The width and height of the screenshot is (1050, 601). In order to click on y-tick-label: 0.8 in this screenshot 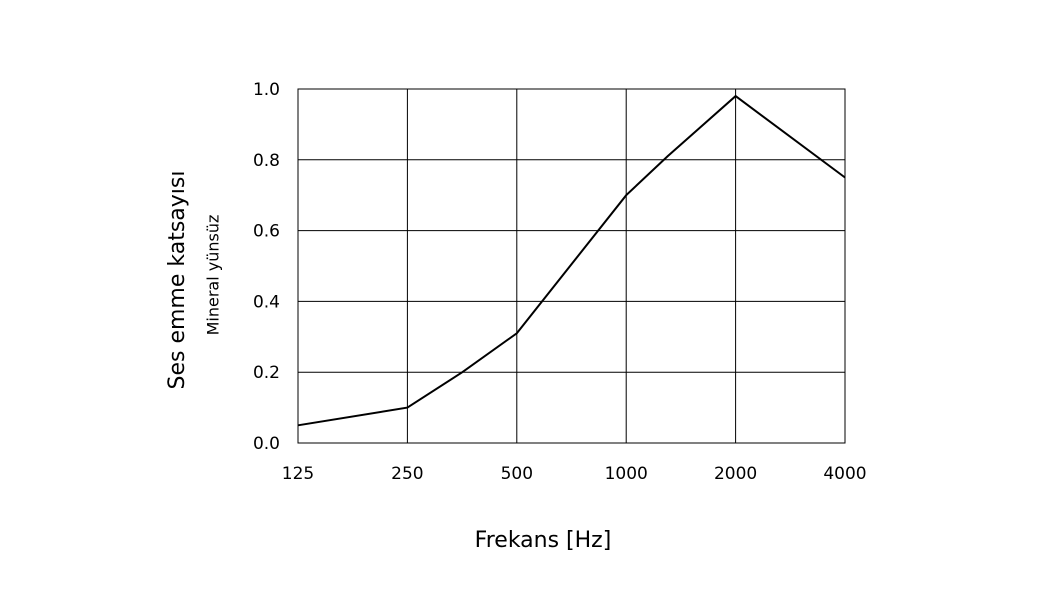, I will do `click(266, 161)`.